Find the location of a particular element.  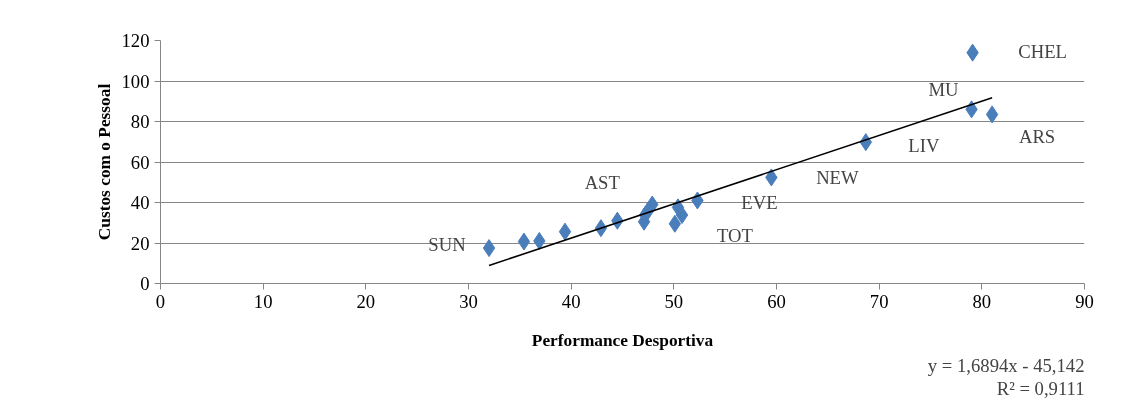

annotation: CHEL is located at coordinates (1042, 52).